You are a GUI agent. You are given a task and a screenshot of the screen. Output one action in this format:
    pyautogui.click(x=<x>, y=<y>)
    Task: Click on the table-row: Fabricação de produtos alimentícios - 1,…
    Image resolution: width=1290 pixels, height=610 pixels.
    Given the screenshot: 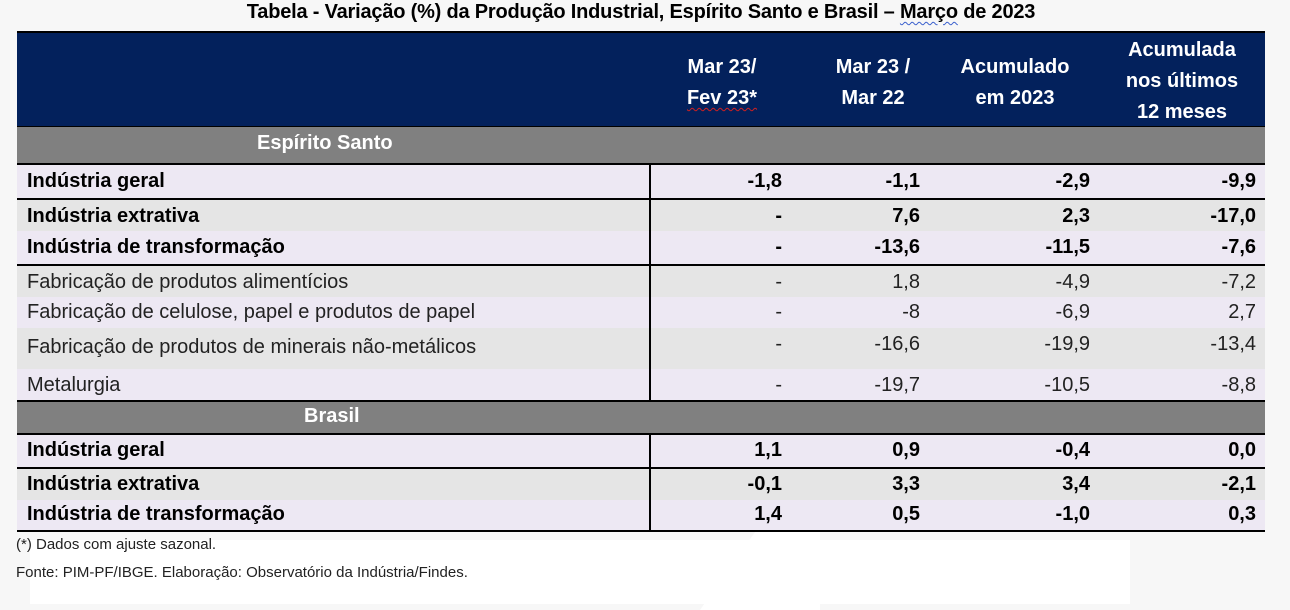 What is the action you would take?
    pyautogui.click(x=641, y=281)
    